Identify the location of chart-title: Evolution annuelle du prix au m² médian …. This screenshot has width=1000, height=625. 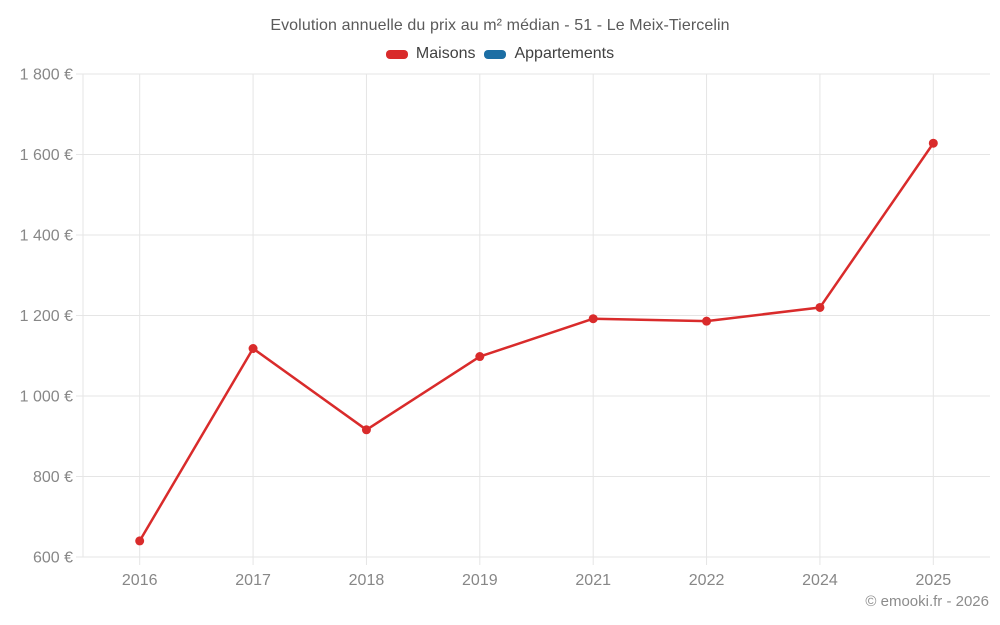
(500, 25).